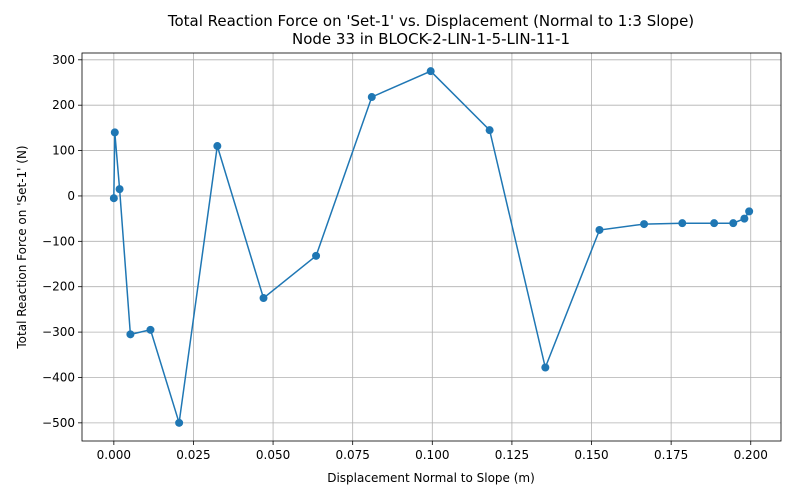  Describe the element at coordinates (751, 455) in the screenshot. I see `x-tick-label: 0.200` at that location.